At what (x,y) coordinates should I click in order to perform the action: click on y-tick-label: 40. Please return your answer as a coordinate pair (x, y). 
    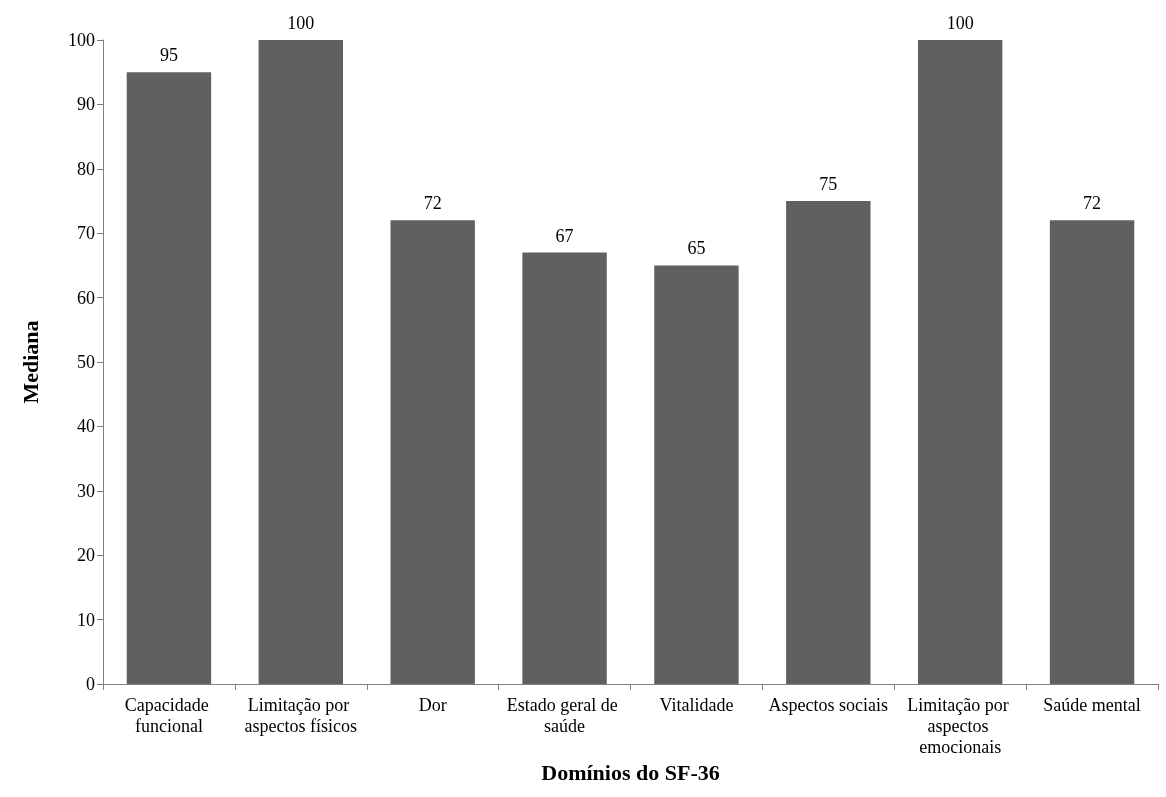
    Looking at the image, I should click on (86, 426).